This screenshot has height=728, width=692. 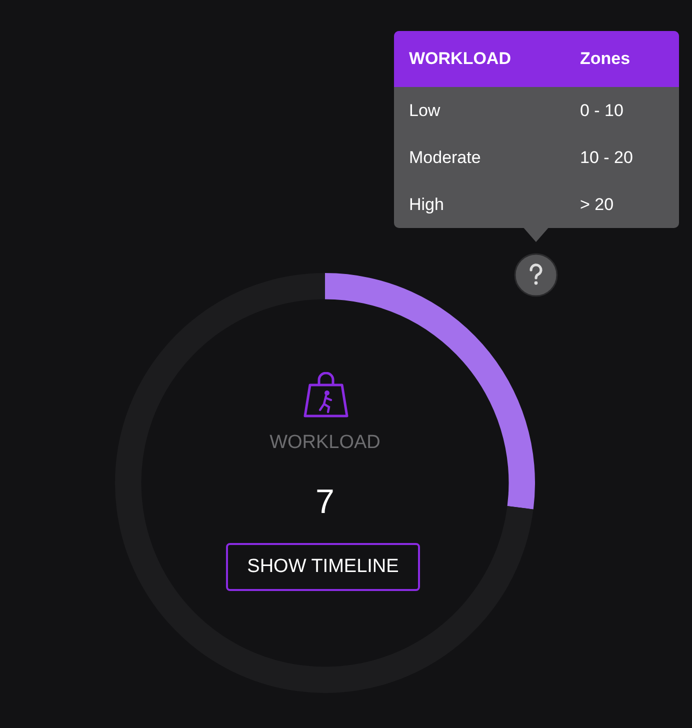 I want to click on text: 10 - 20, so click(x=606, y=158).